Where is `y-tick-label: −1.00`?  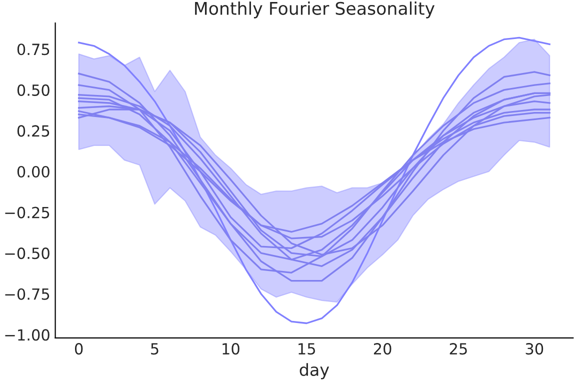 y-tick-label: −1.00 is located at coordinates (27, 335).